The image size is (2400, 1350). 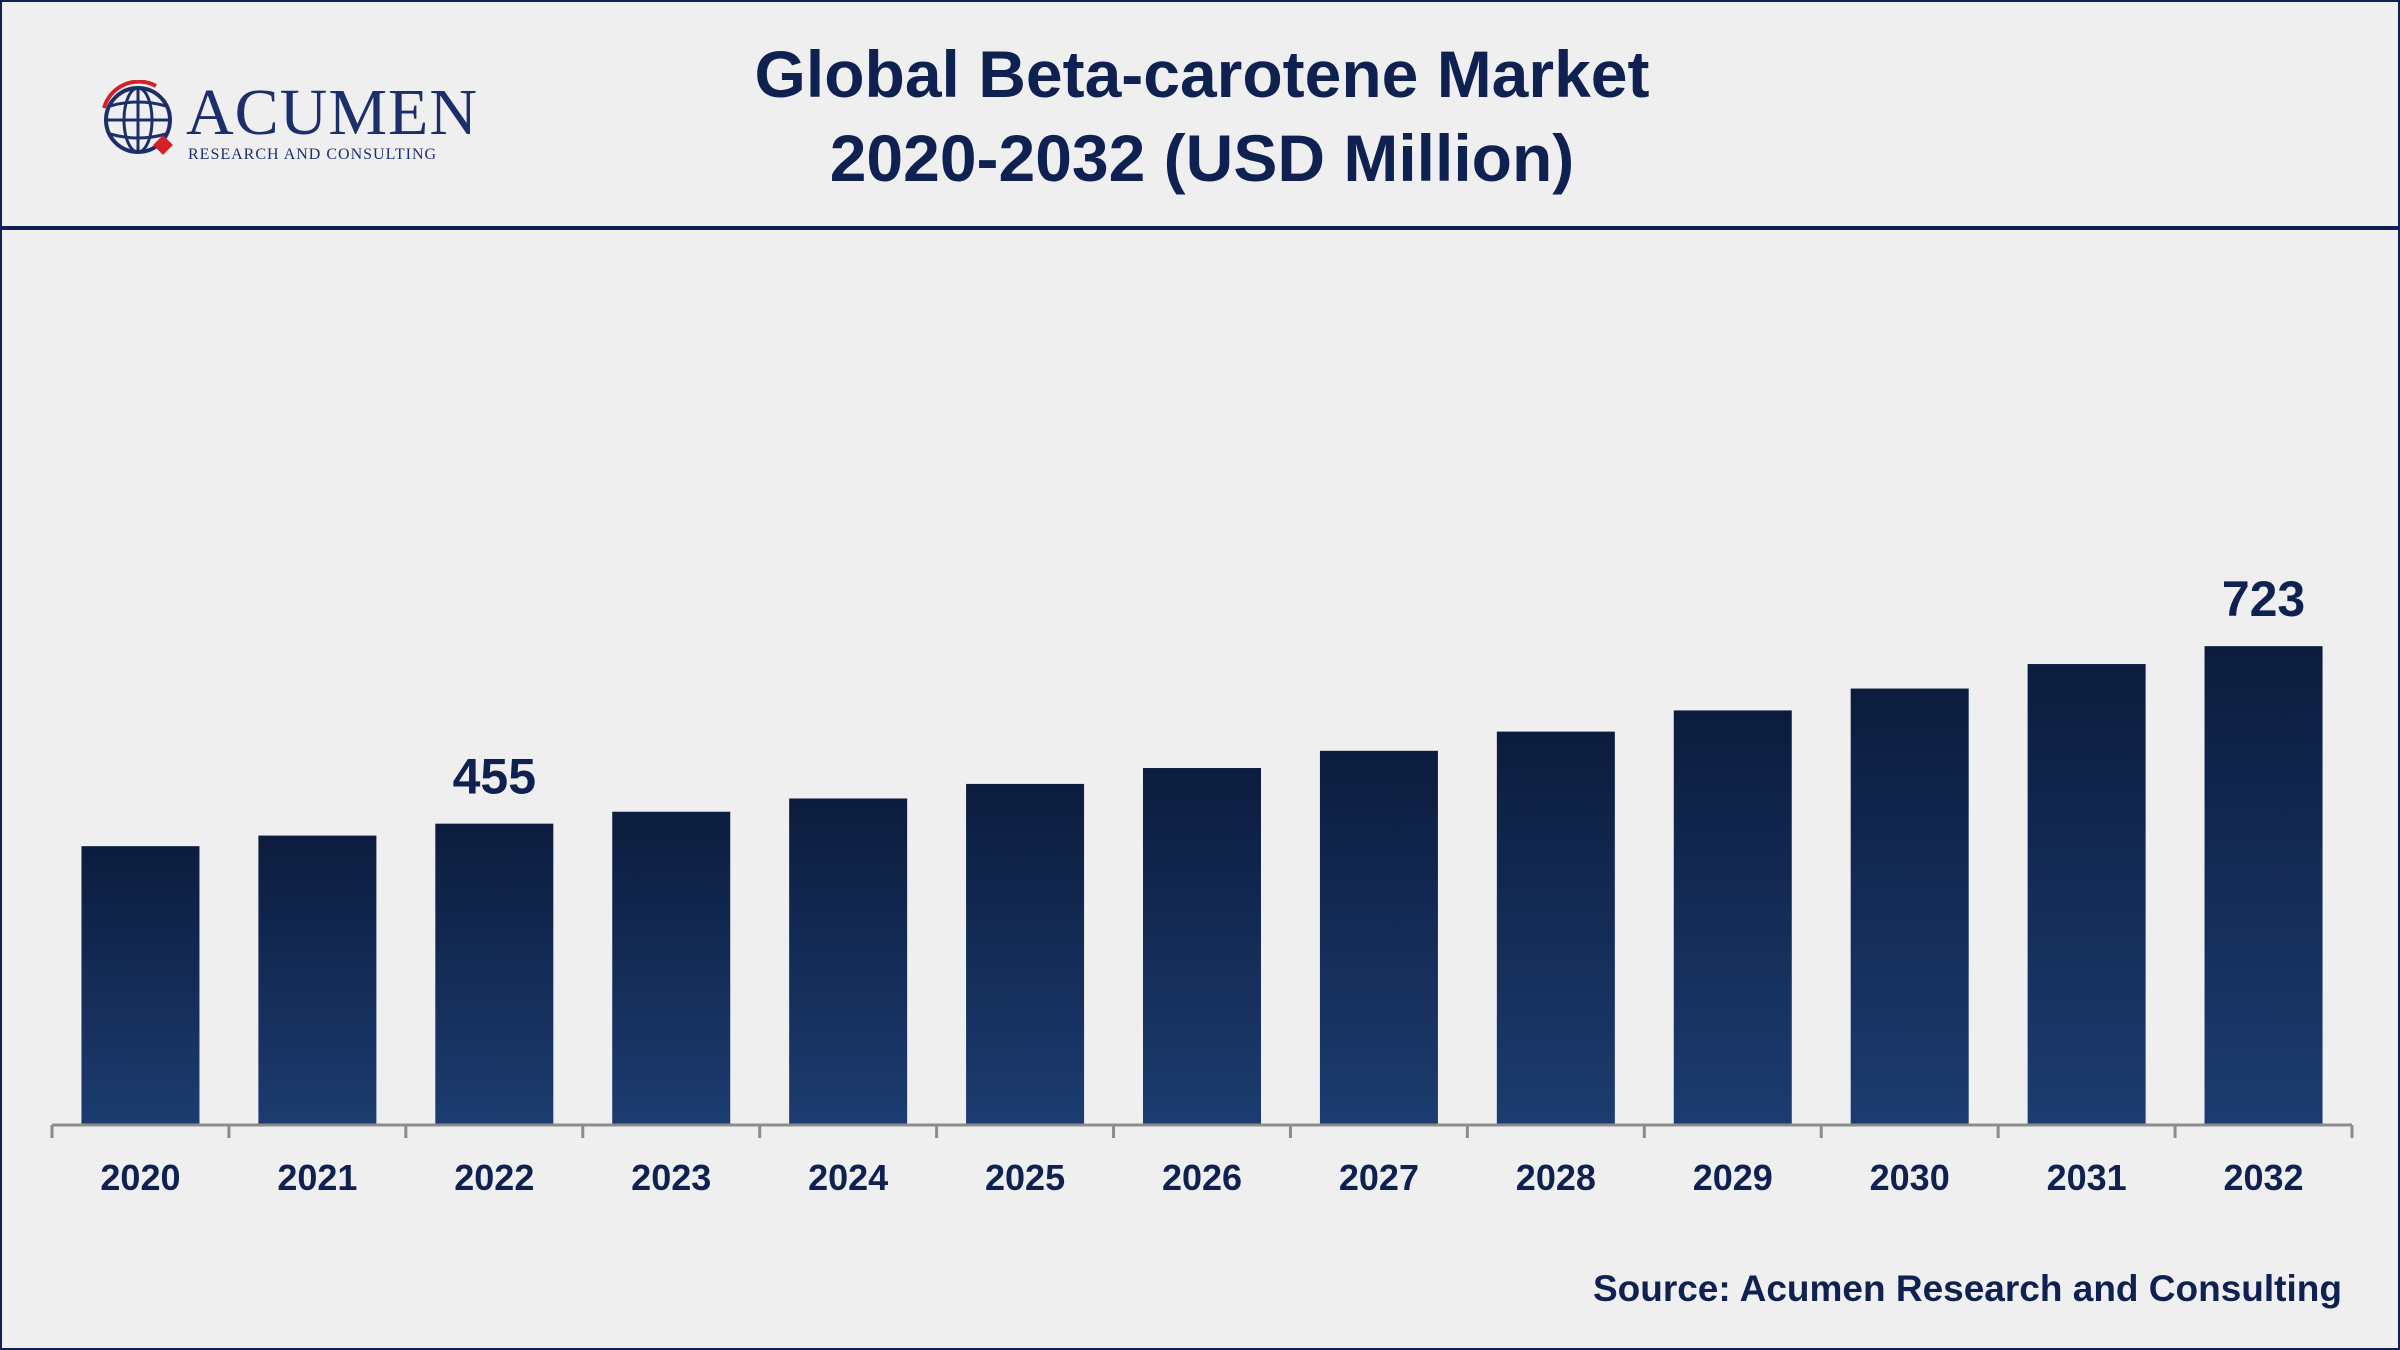 What do you see at coordinates (848, 961) in the screenshot?
I see `bar-2024` at bounding box center [848, 961].